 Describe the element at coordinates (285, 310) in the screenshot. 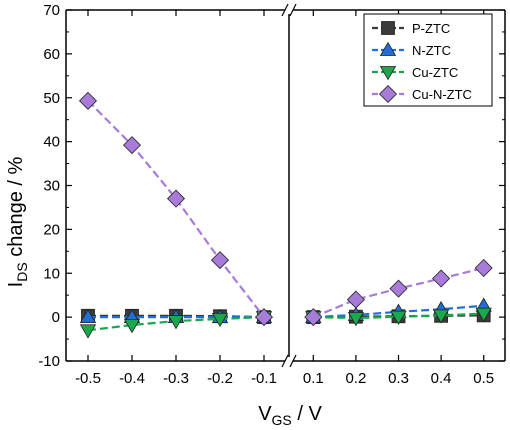

I see `series-n-ztc` at that location.